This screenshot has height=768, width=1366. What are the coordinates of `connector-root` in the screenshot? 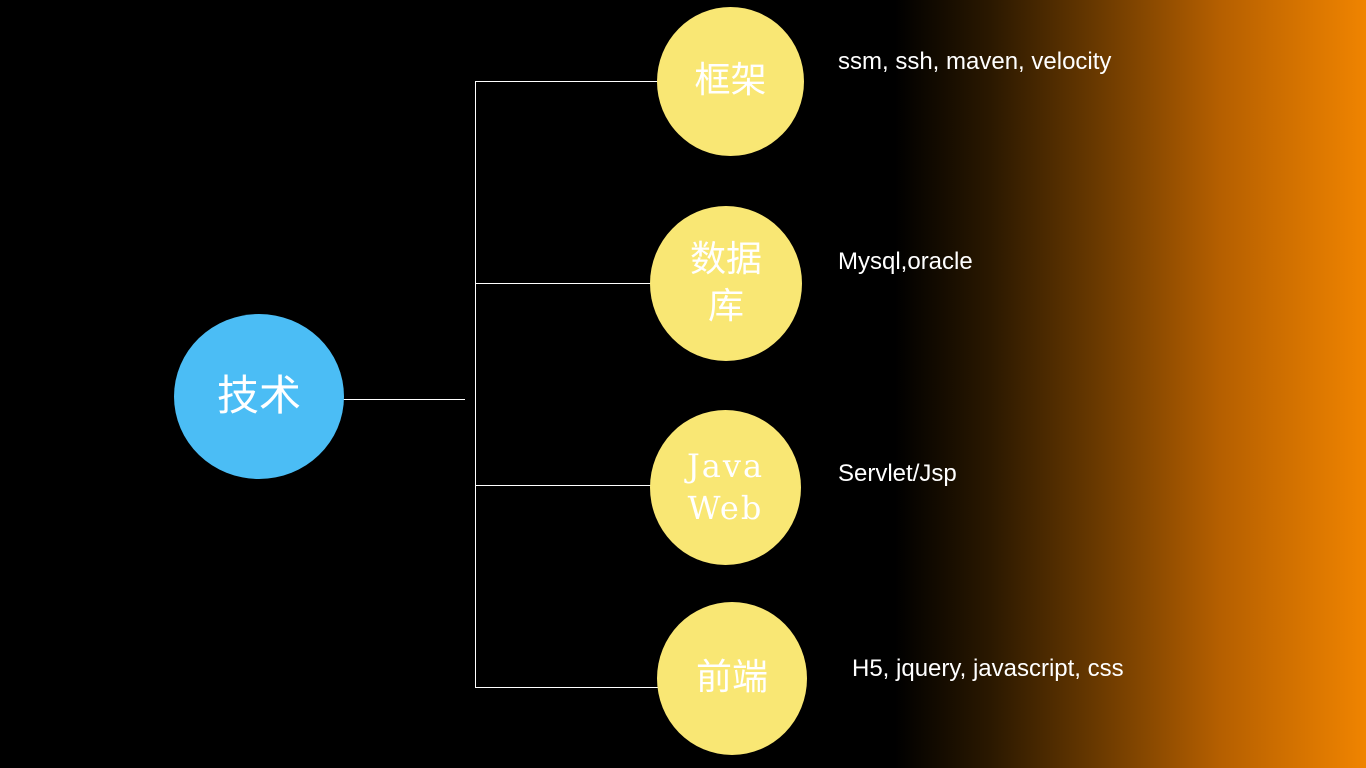 It's located at (404, 399).